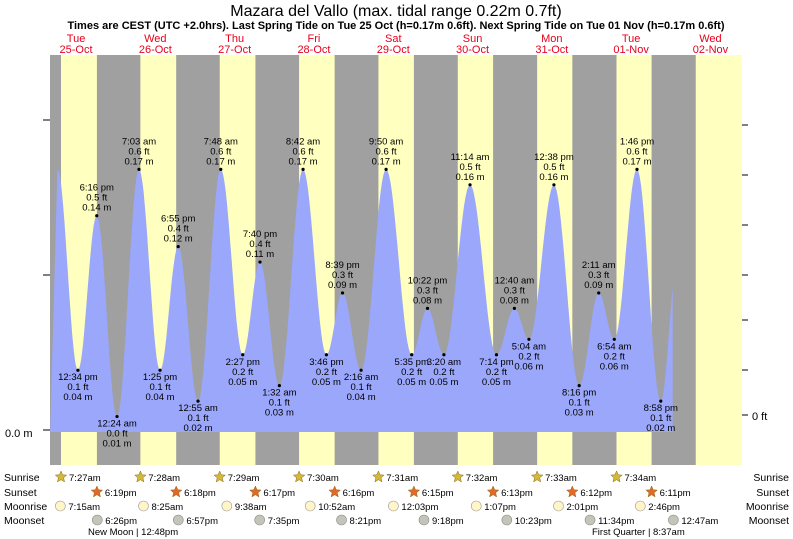 The height and width of the screenshot is (539, 793). What do you see at coordinates (638, 532) in the screenshot?
I see `moon-phase-label: First Quarter | 8:37am` at bounding box center [638, 532].